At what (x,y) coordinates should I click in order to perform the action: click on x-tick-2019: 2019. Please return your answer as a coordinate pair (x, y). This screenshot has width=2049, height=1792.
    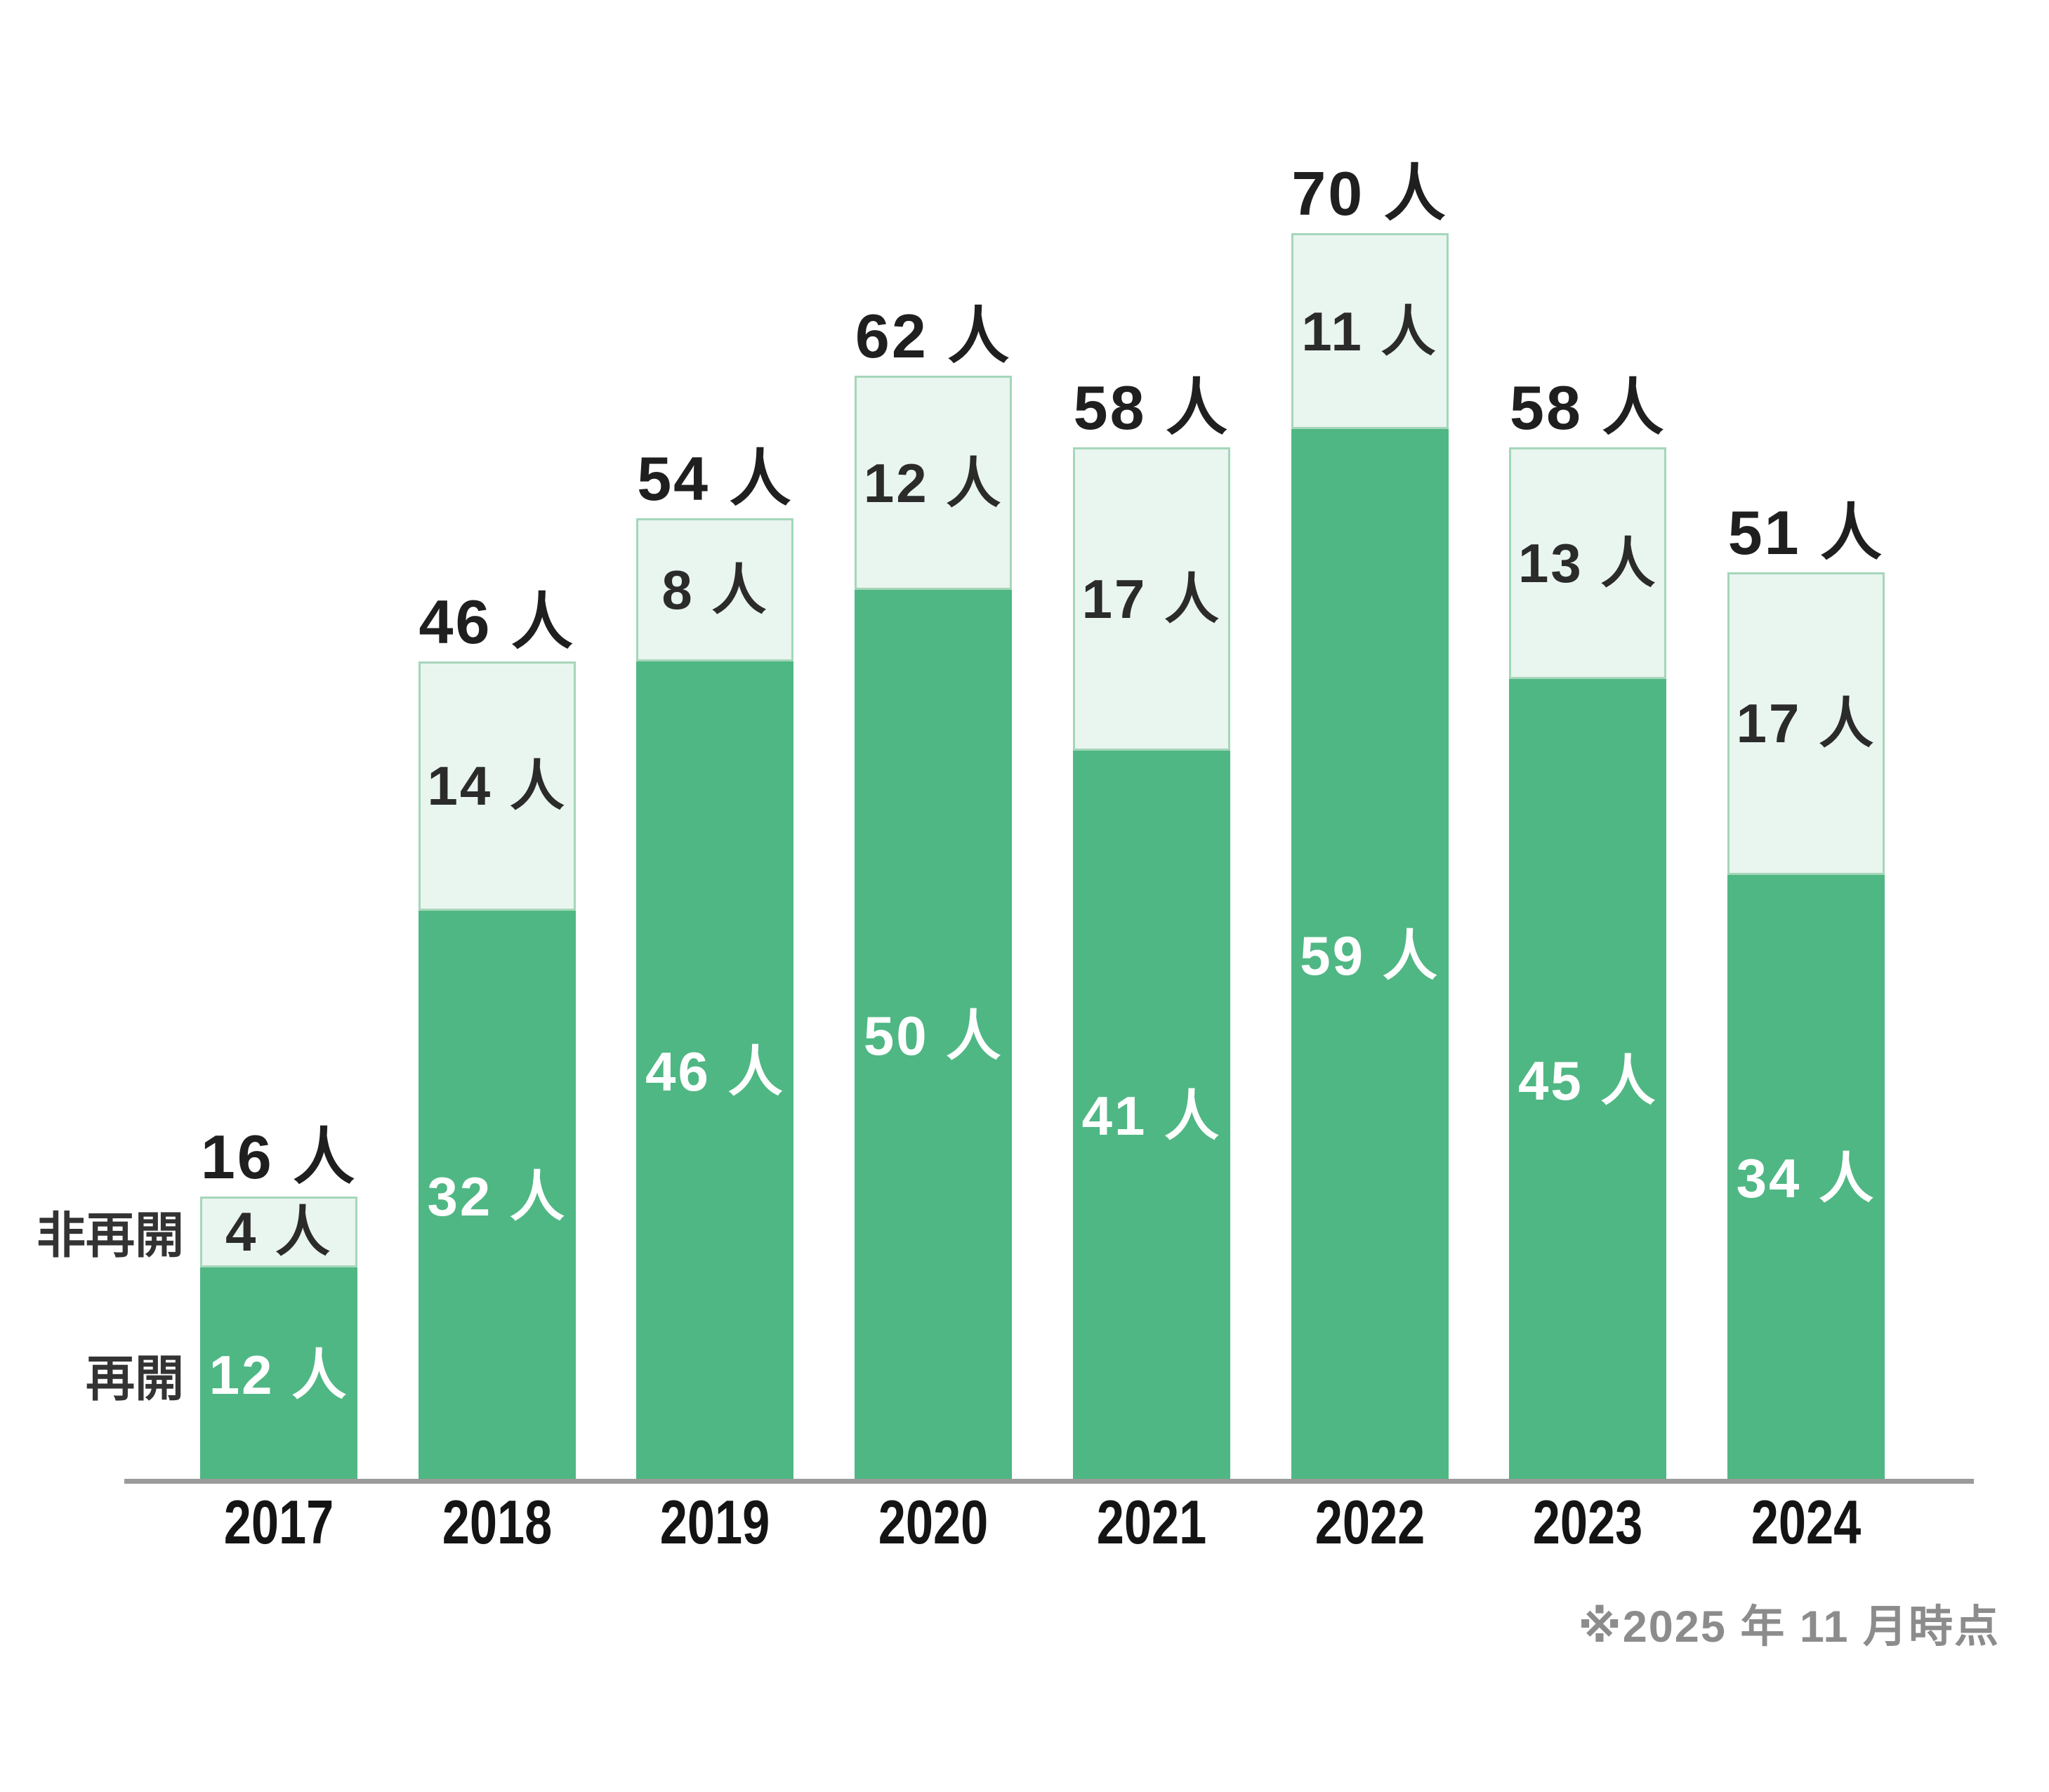
    Looking at the image, I should click on (715, 1522).